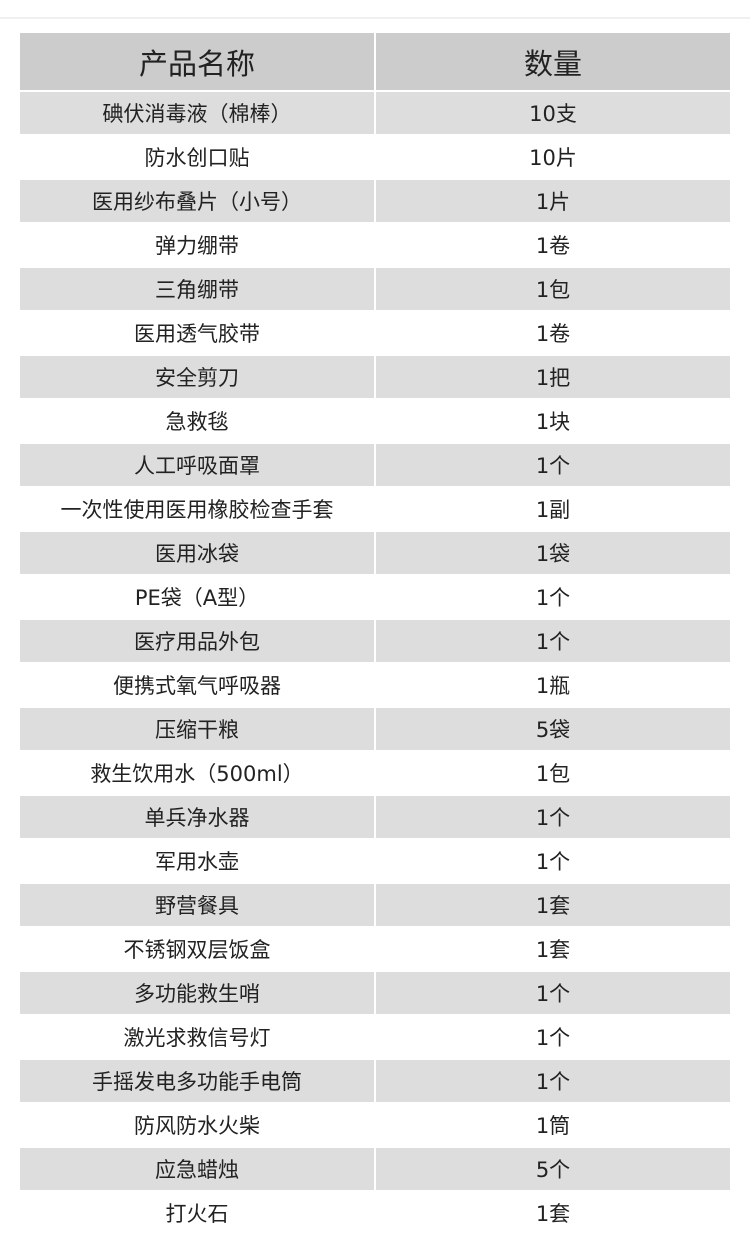  What do you see at coordinates (197, 905) in the screenshot?
I see `product-name-cell: 野营餐具` at bounding box center [197, 905].